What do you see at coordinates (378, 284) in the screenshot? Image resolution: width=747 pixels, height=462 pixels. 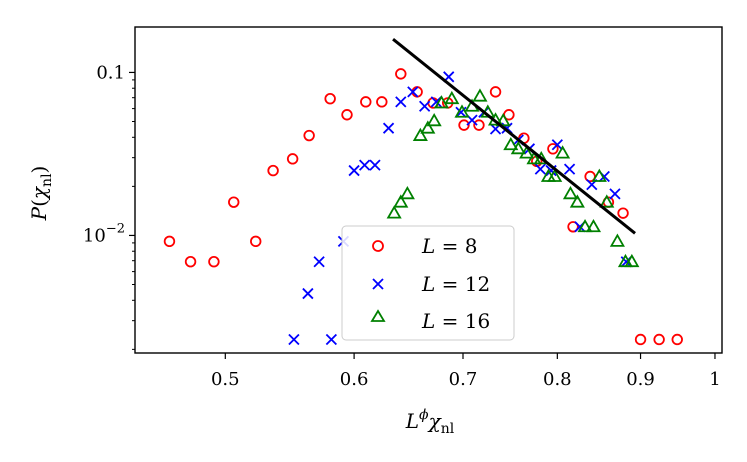 I see `legend-marker-L12` at bounding box center [378, 284].